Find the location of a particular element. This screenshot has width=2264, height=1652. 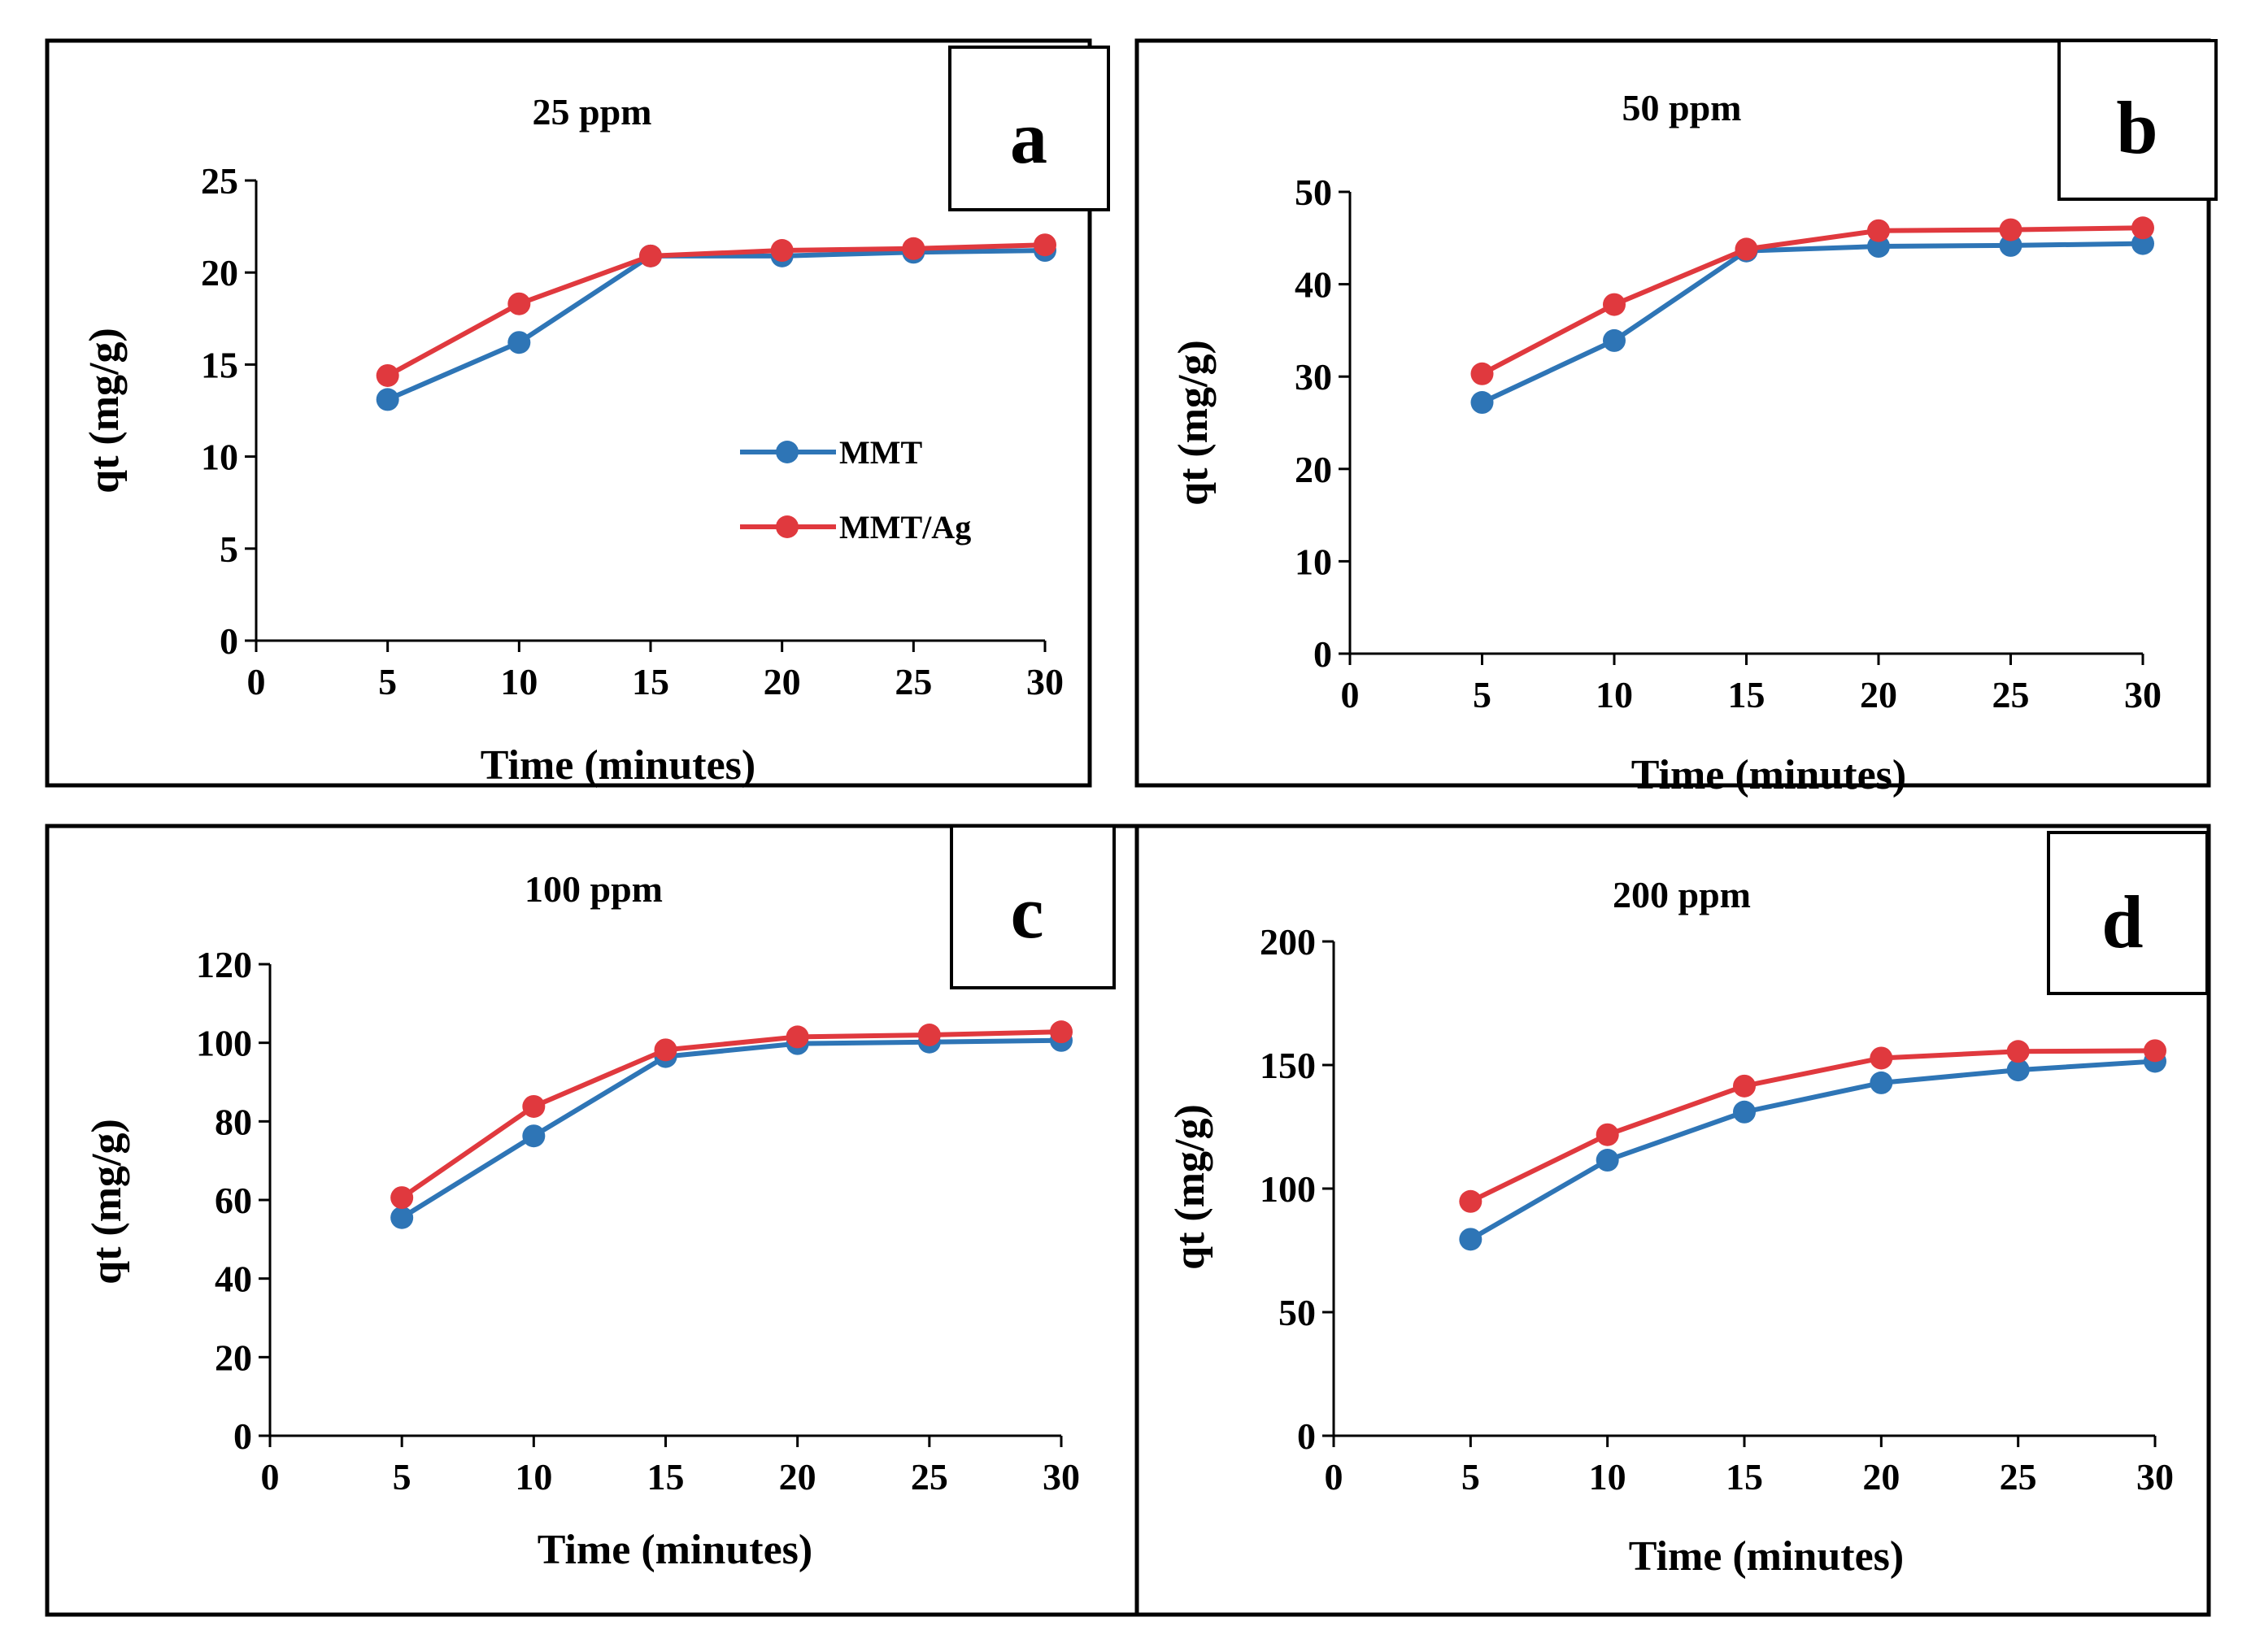

panel-letter: a is located at coordinates (1028, 137).